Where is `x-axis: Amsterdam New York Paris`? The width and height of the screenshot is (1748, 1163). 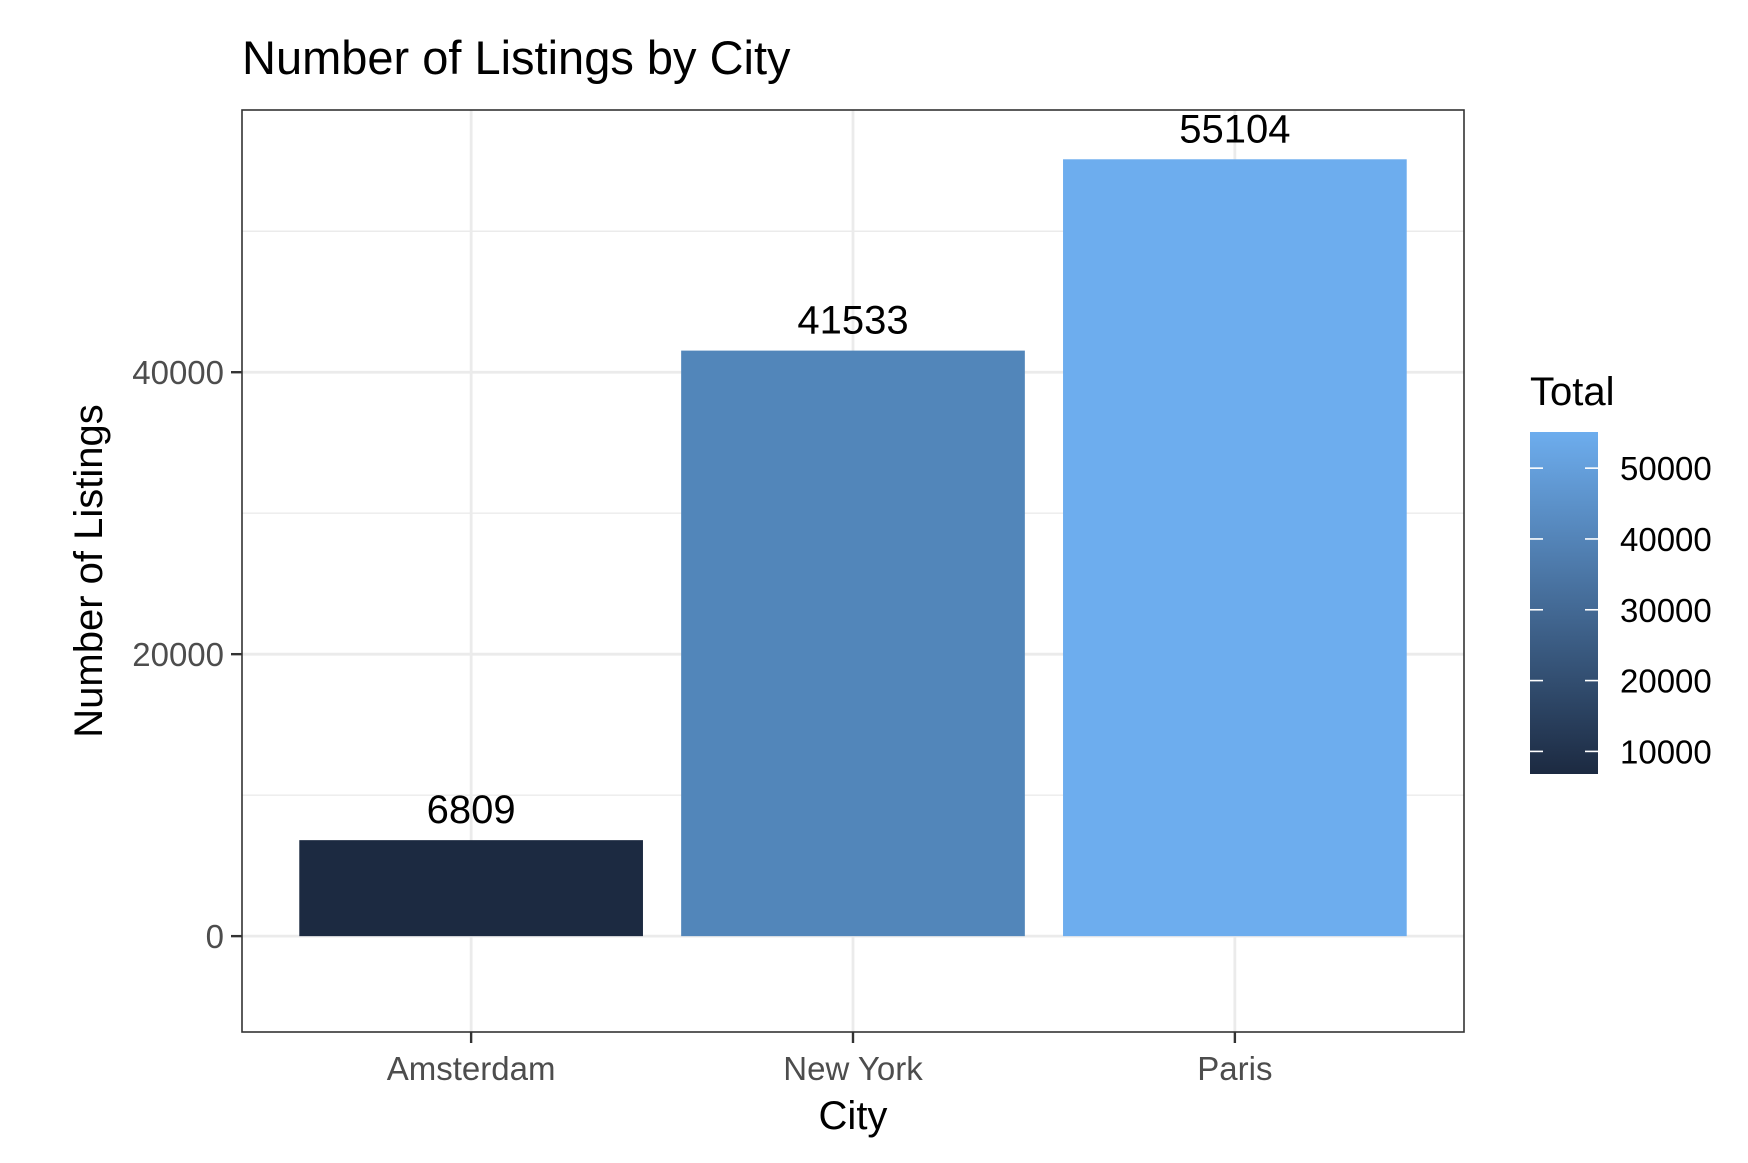 x-axis: Amsterdam New York Paris is located at coordinates (829, 1059).